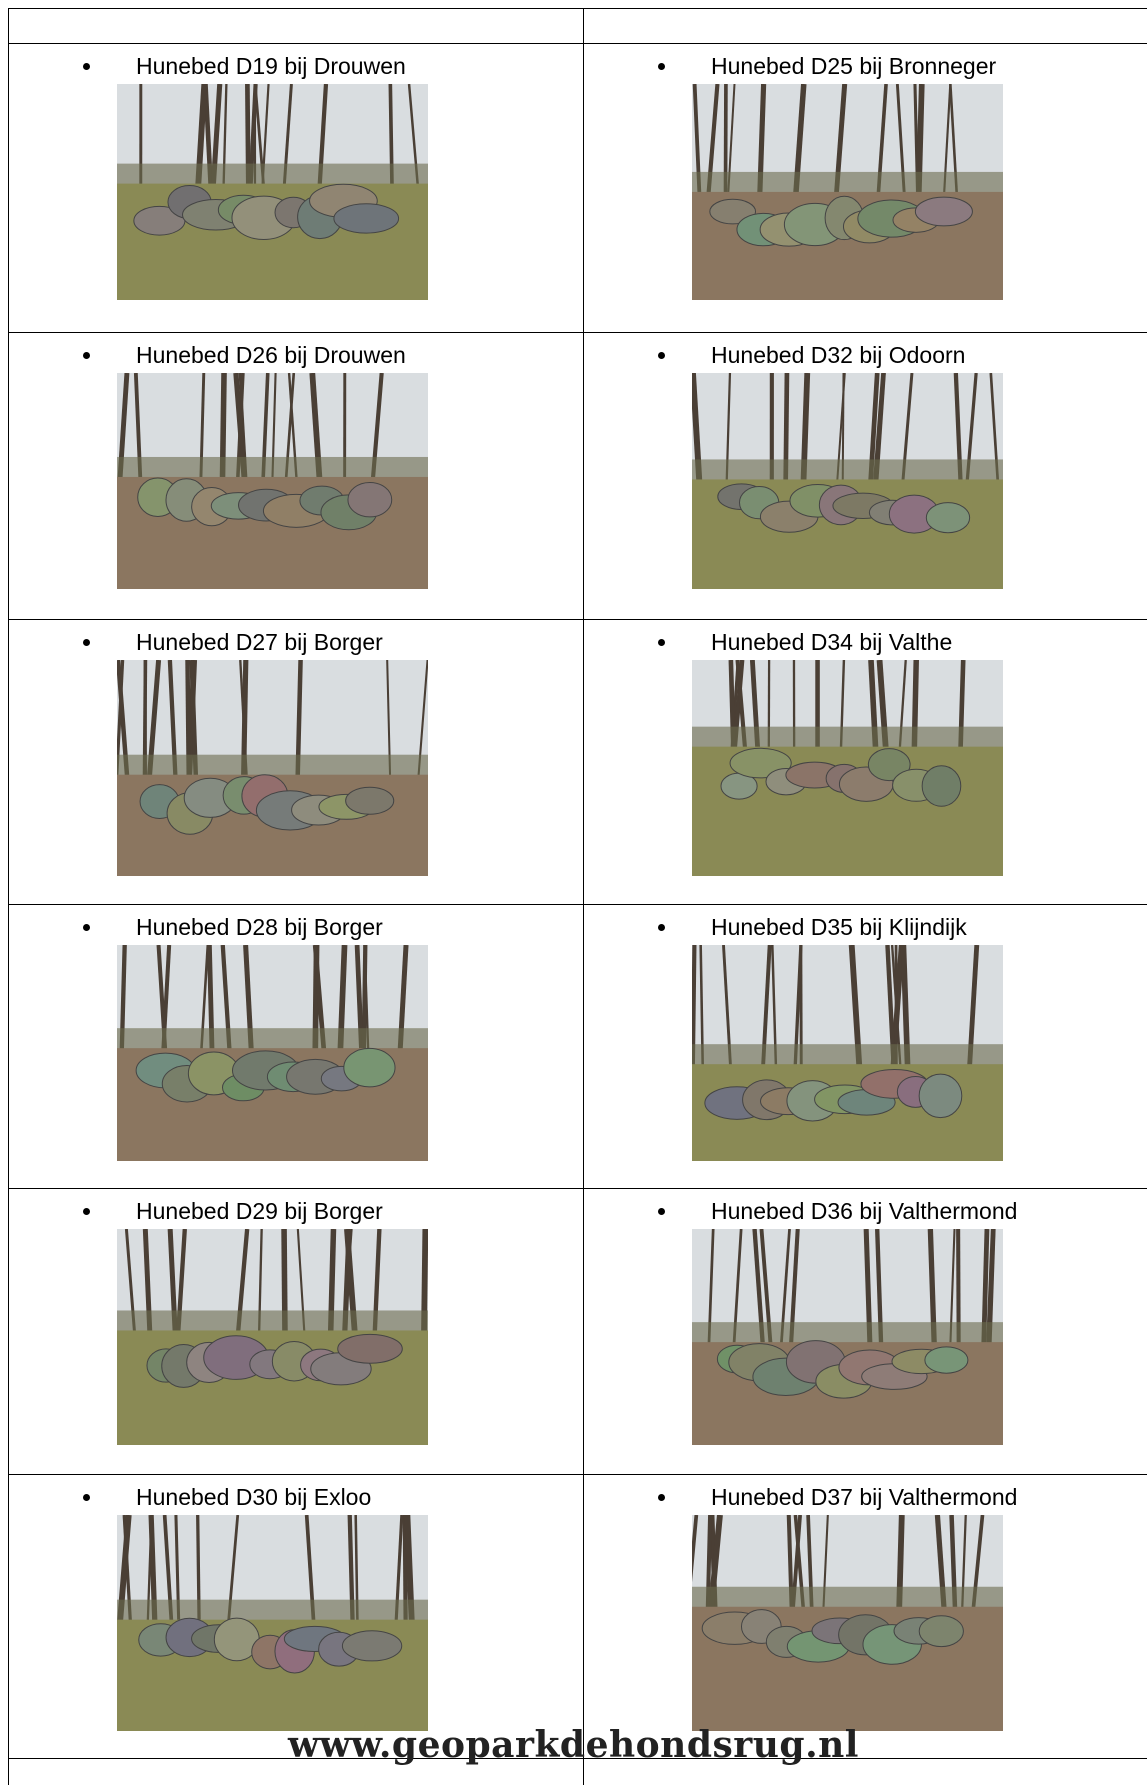 This screenshot has width=1147, height=1785. I want to click on list-item: Hunebed D28 bij Borger, so click(233, 927).